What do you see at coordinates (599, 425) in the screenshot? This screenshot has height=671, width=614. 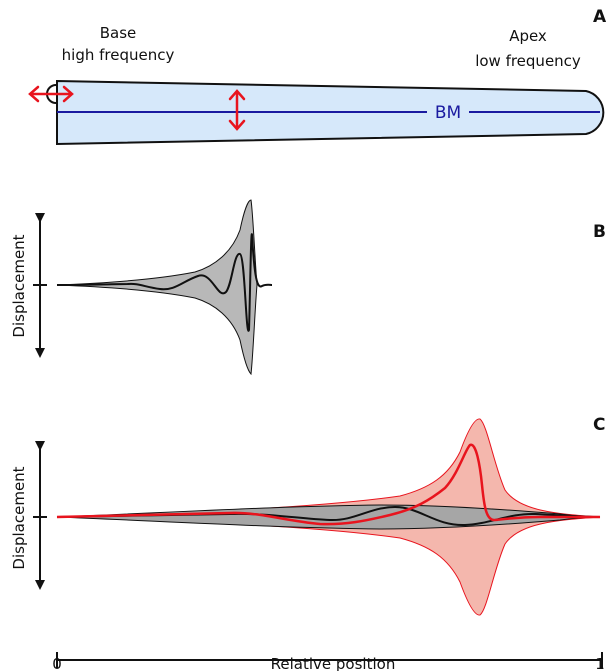 I see `panel-label-c: C` at bounding box center [599, 425].